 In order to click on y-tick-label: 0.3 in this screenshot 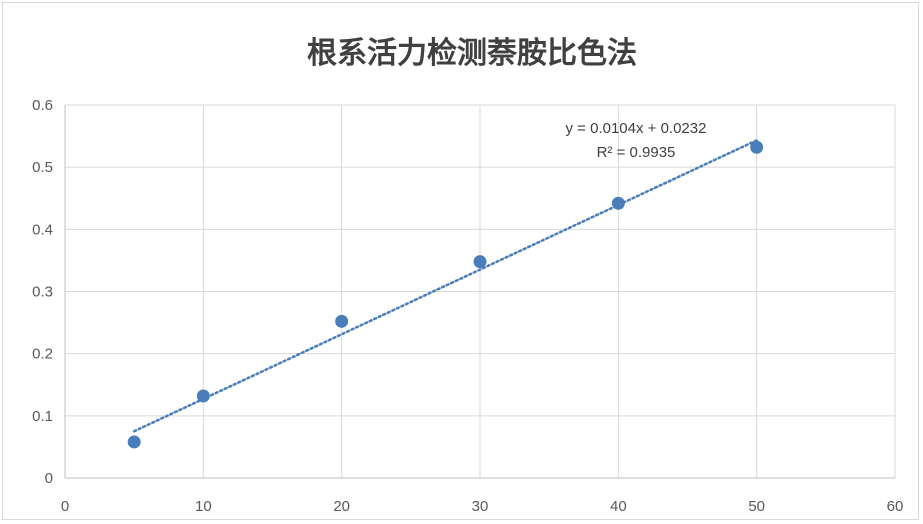, I will do `click(42, 292)`.